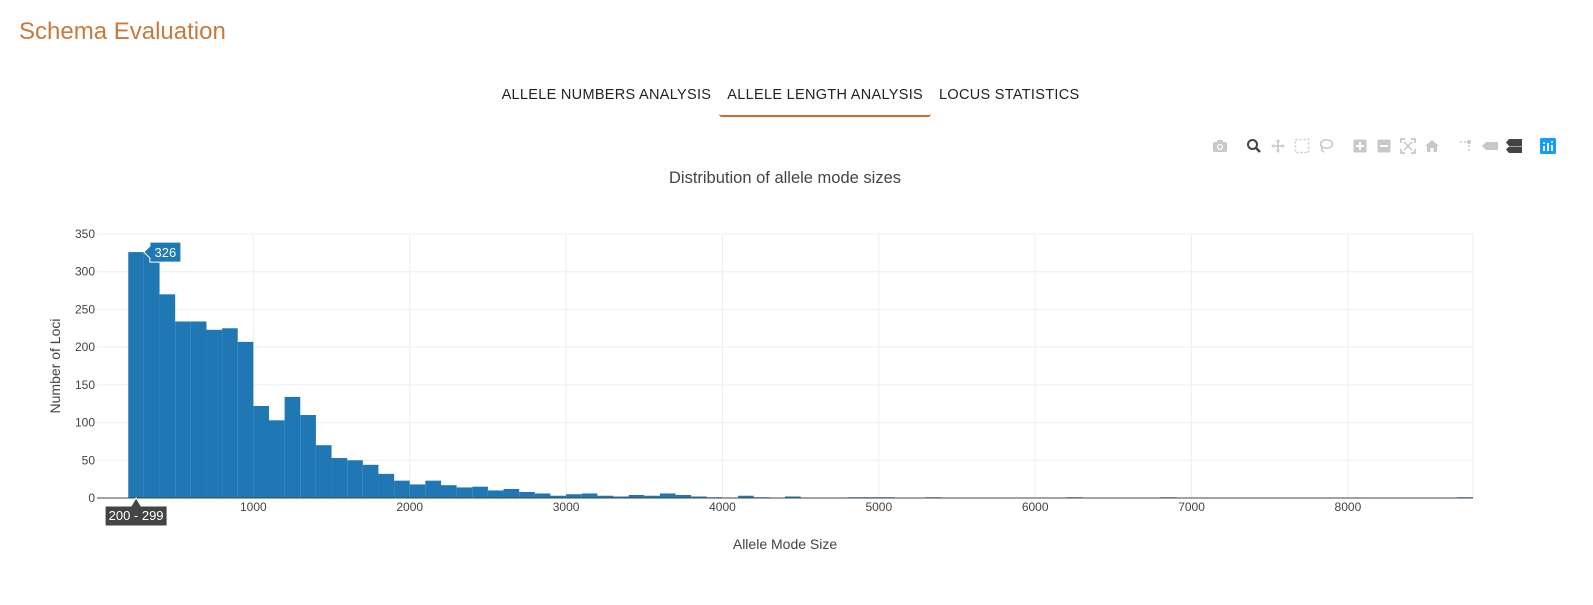  I want to click on plotly-logo-icon, so click(1548, 146).